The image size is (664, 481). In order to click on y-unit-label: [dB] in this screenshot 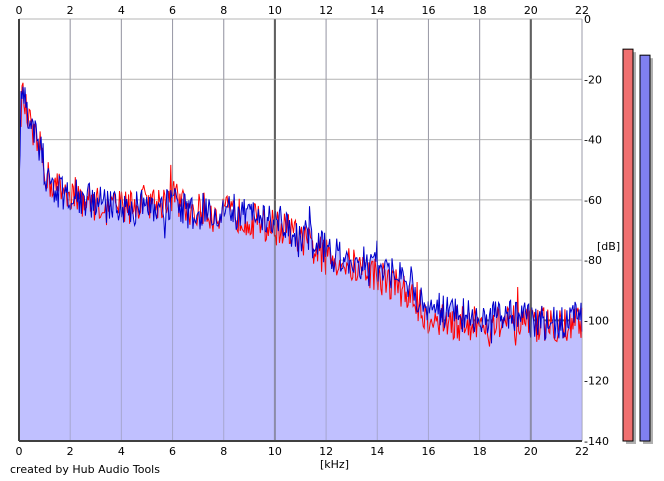, I will do `click(609, 246)`.